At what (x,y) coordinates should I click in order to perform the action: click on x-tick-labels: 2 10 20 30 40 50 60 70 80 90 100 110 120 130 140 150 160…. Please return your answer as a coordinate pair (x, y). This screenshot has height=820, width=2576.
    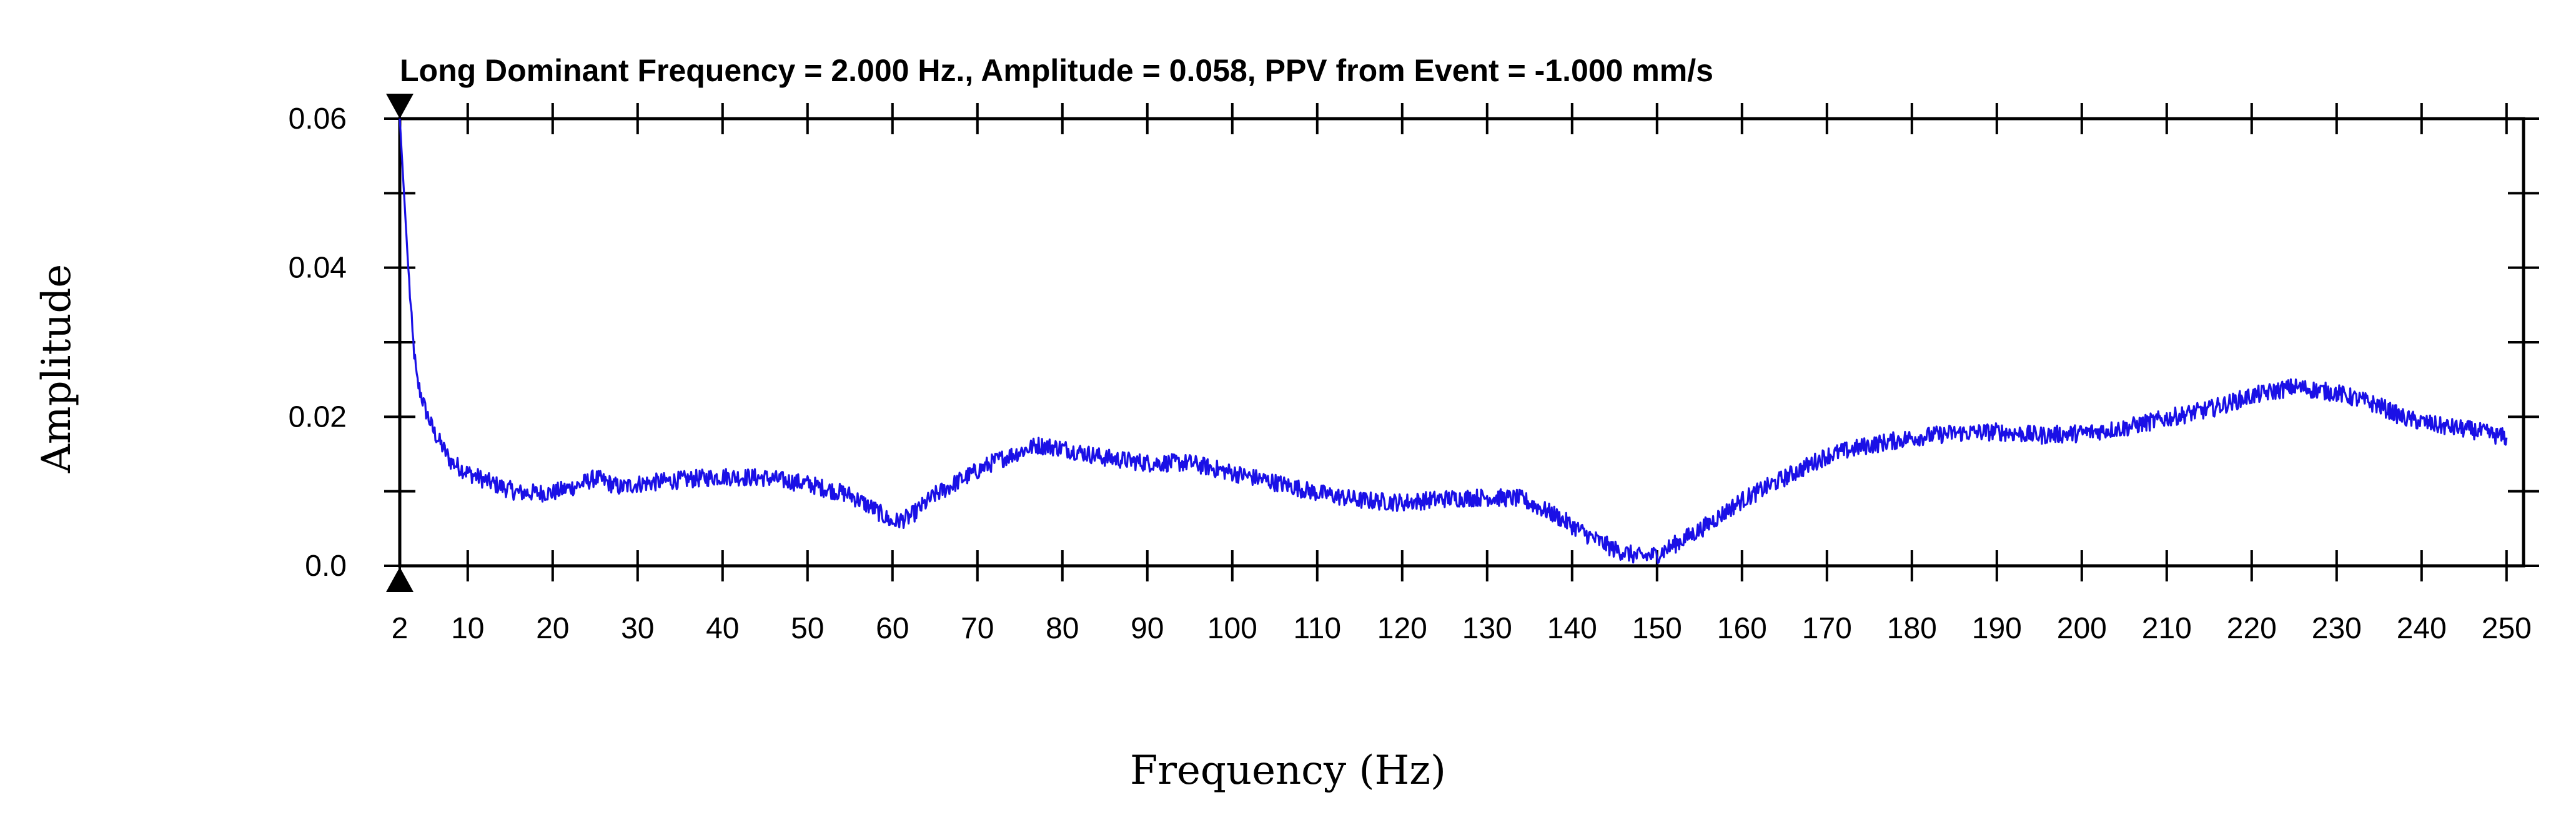
    Looking at the image, I should click on (1462, 628).